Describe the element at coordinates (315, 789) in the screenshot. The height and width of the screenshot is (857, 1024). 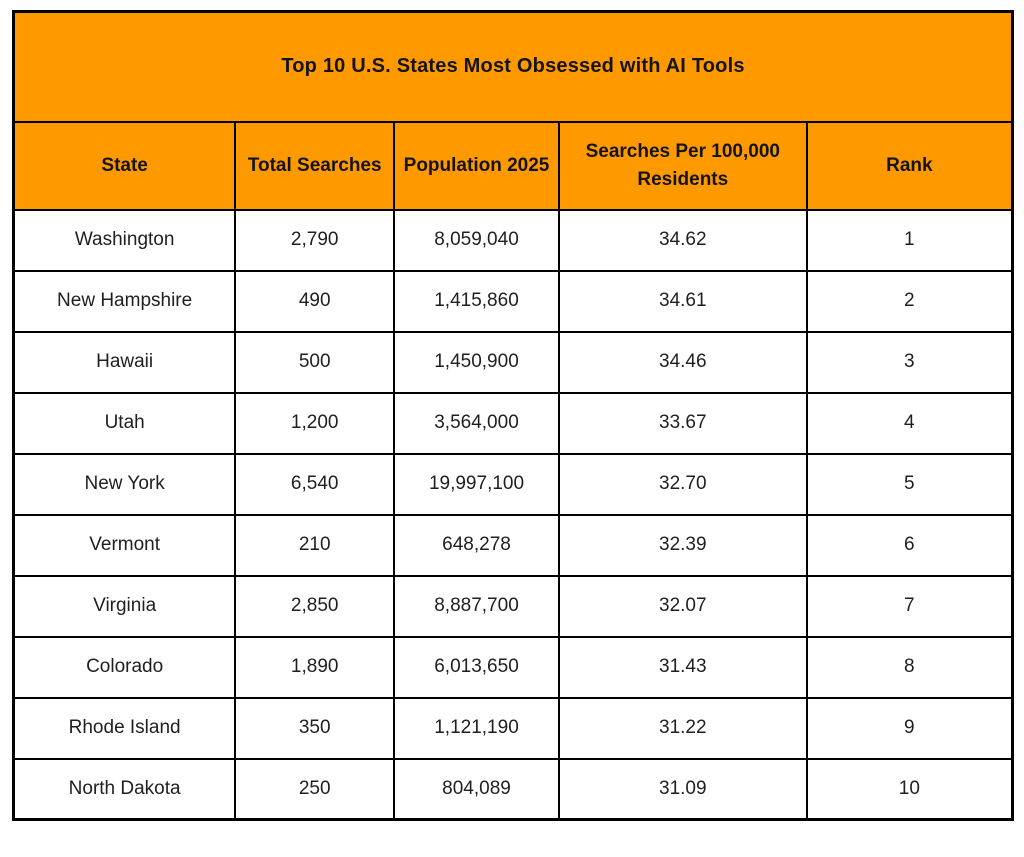
I see `cell-total-searches: 250` at that location.